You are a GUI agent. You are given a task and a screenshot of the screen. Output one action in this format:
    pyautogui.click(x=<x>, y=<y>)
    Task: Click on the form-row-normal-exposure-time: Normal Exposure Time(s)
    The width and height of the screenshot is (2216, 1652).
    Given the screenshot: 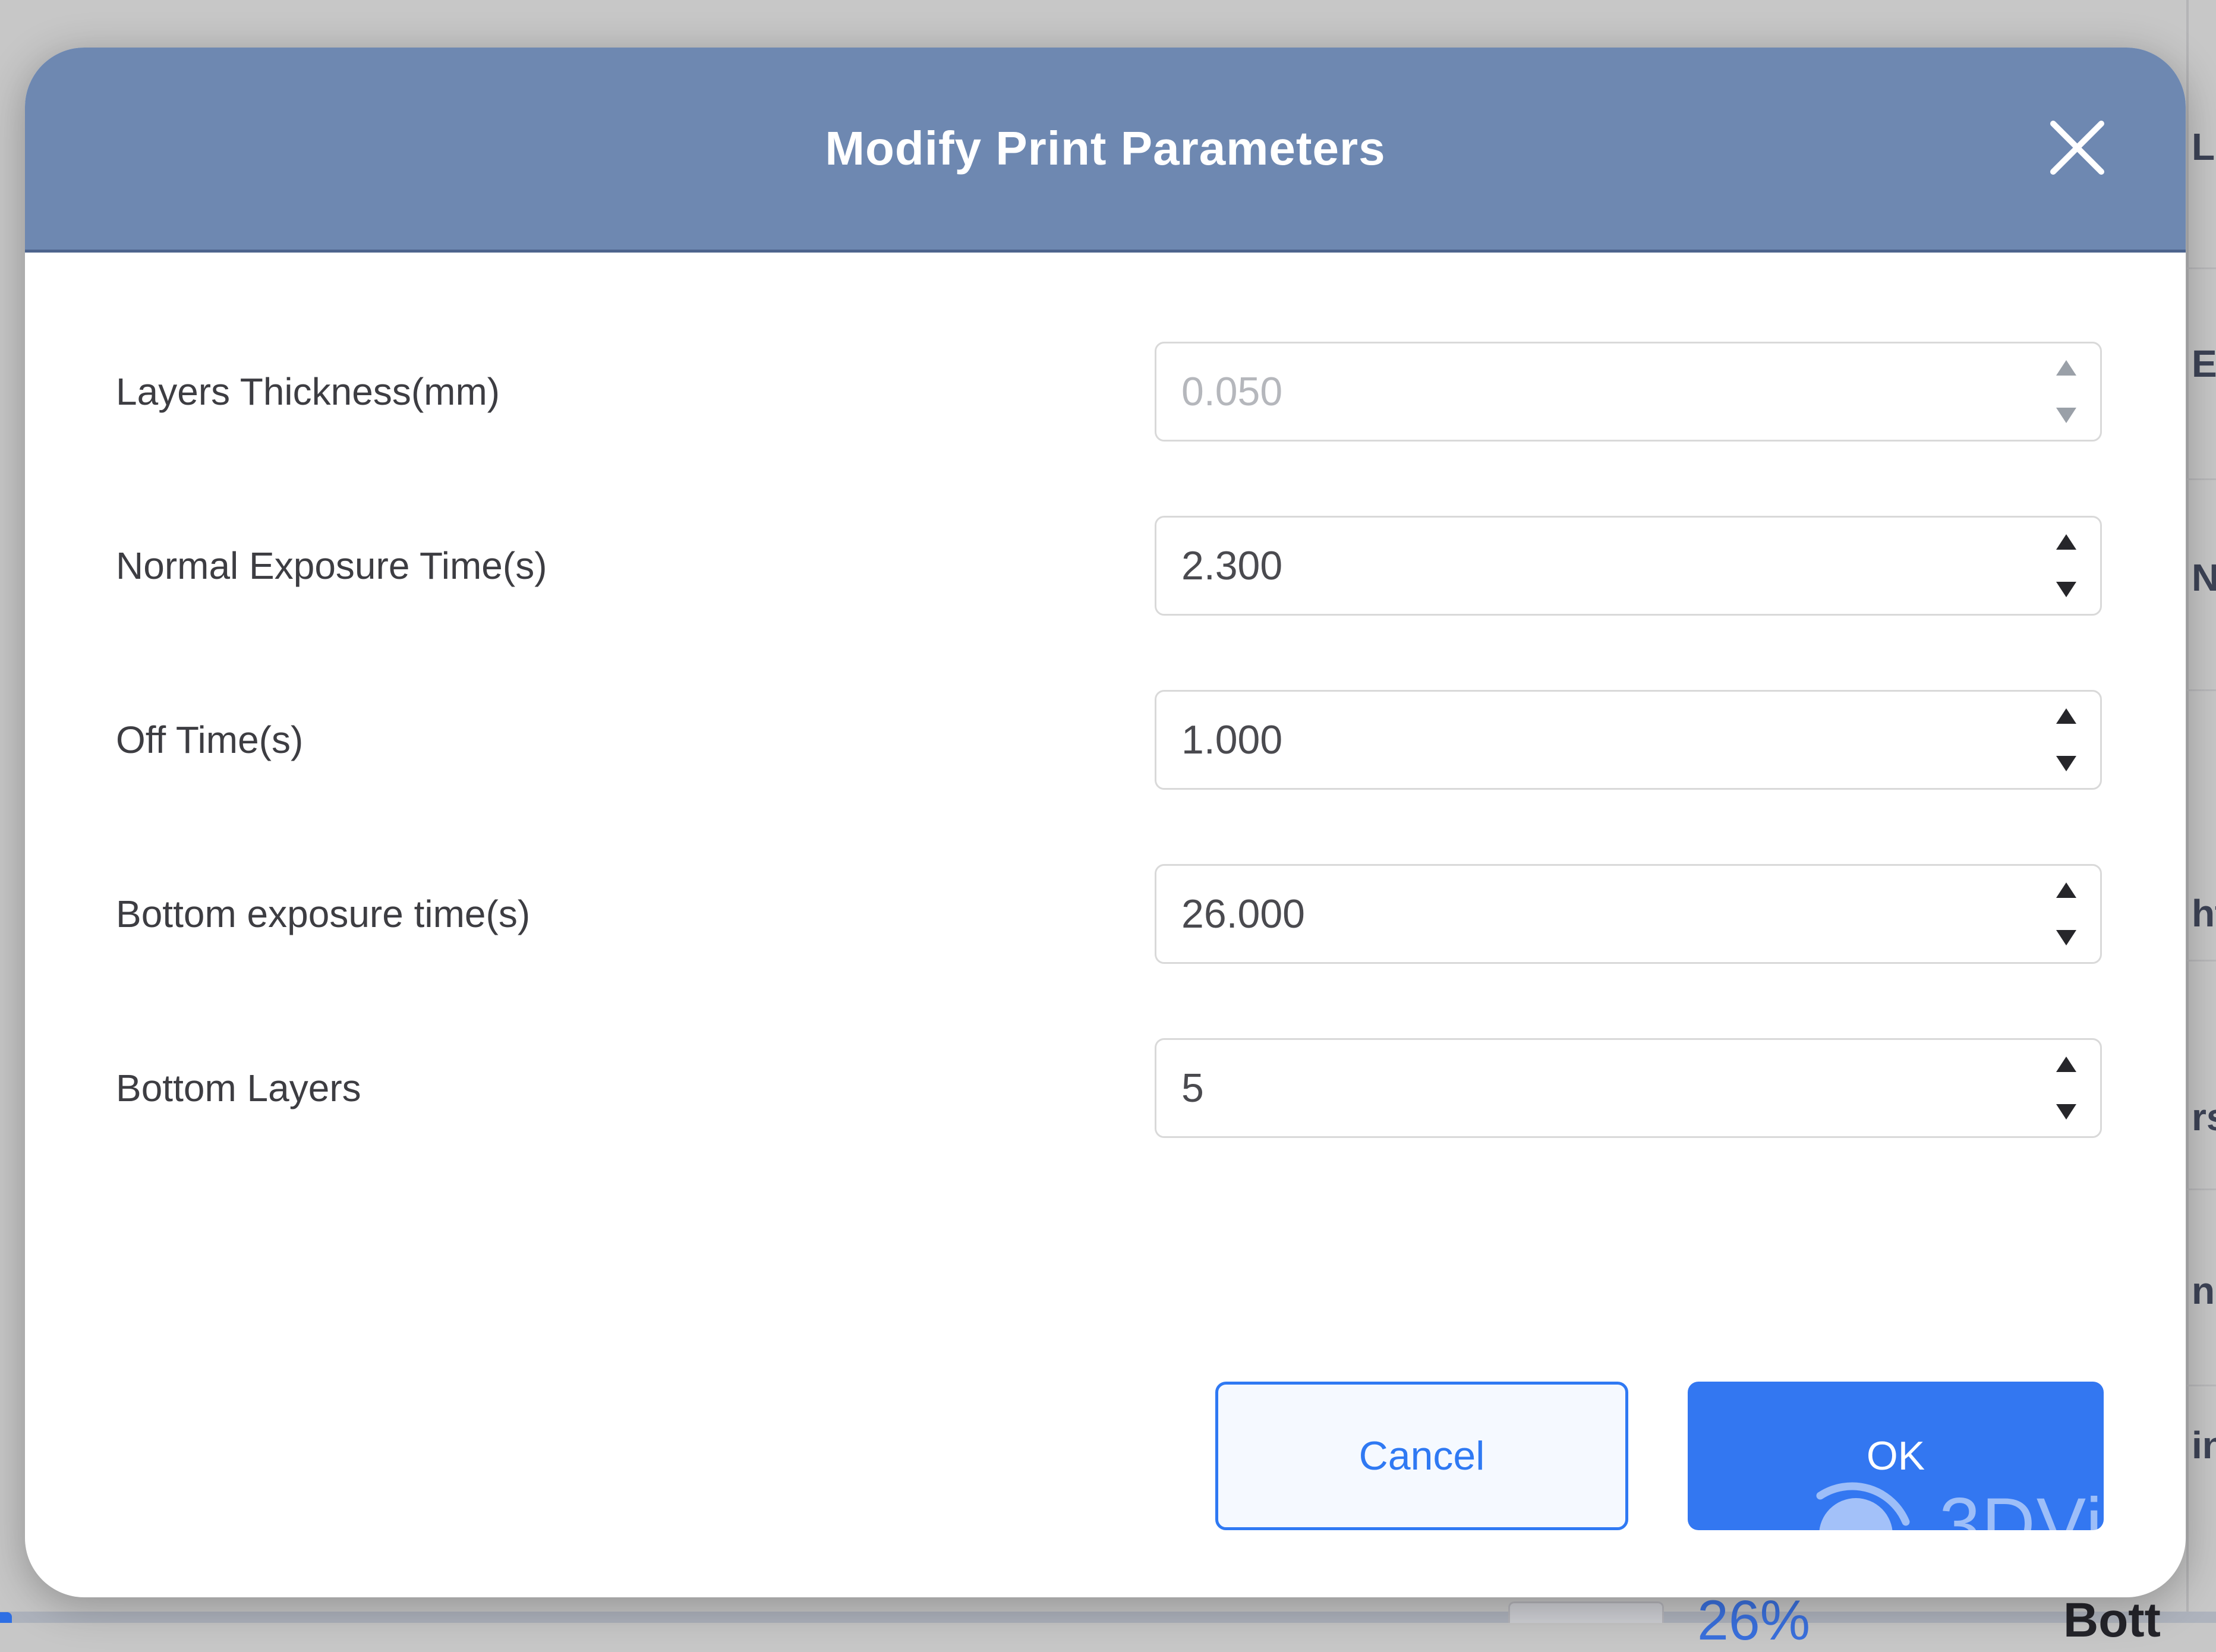 What is the action you would take?
    pyautogui.click(x=1105, y=566)
    